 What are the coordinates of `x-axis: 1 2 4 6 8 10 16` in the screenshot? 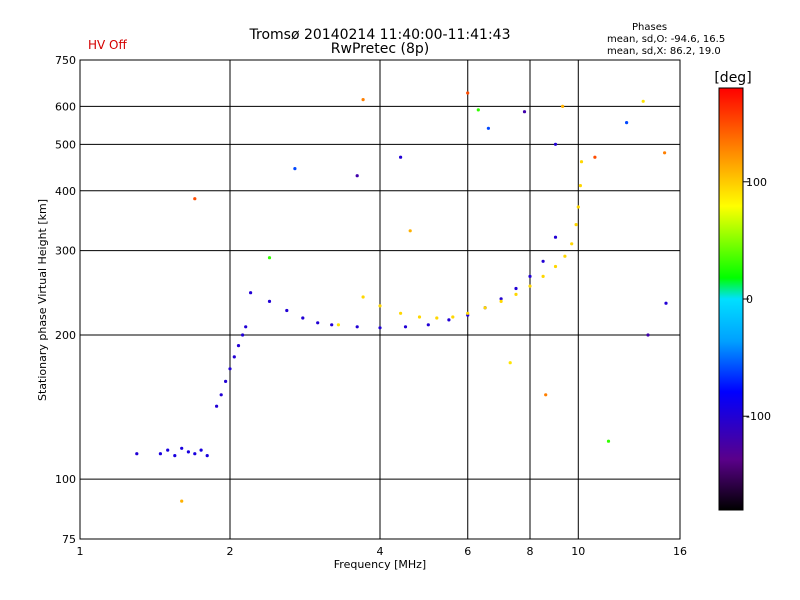 It's located at (382, 551).